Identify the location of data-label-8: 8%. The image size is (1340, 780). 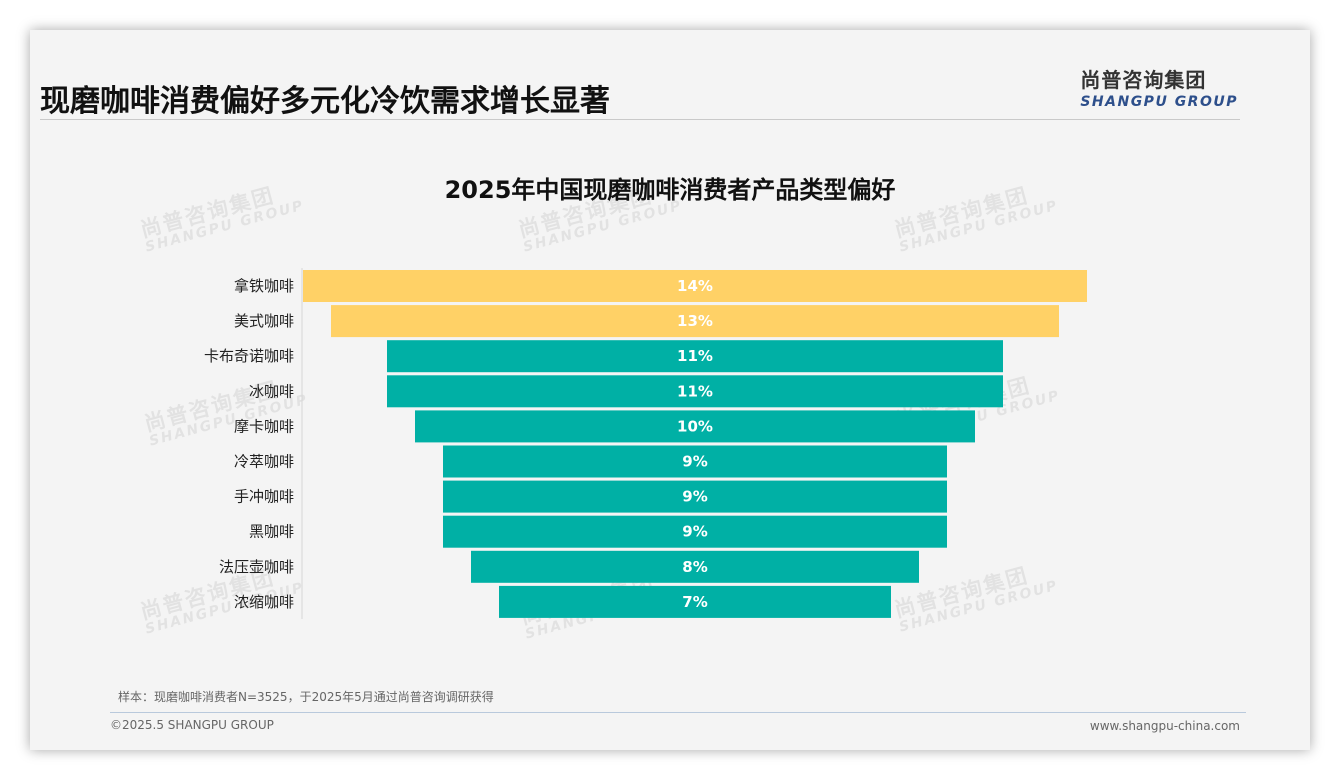
(694, 567).